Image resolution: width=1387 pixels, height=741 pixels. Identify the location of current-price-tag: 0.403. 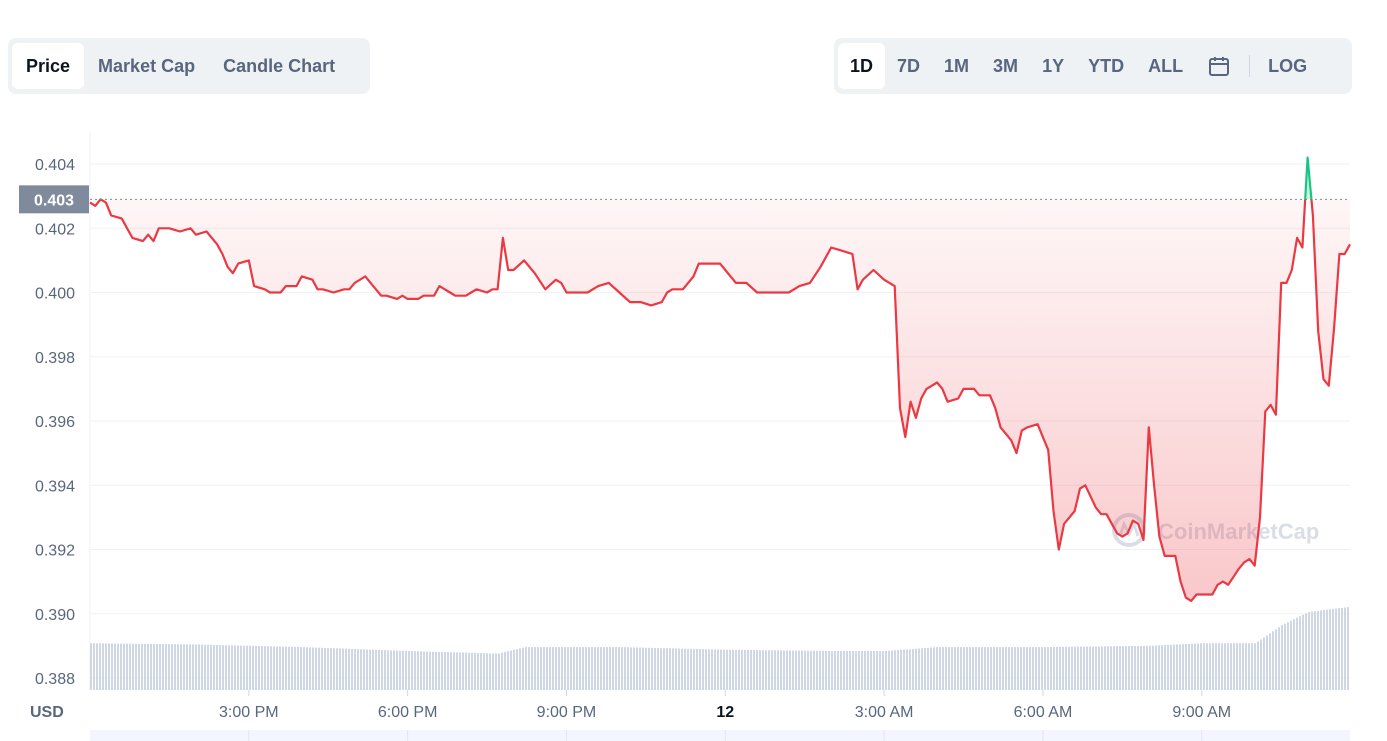
(54, 199).